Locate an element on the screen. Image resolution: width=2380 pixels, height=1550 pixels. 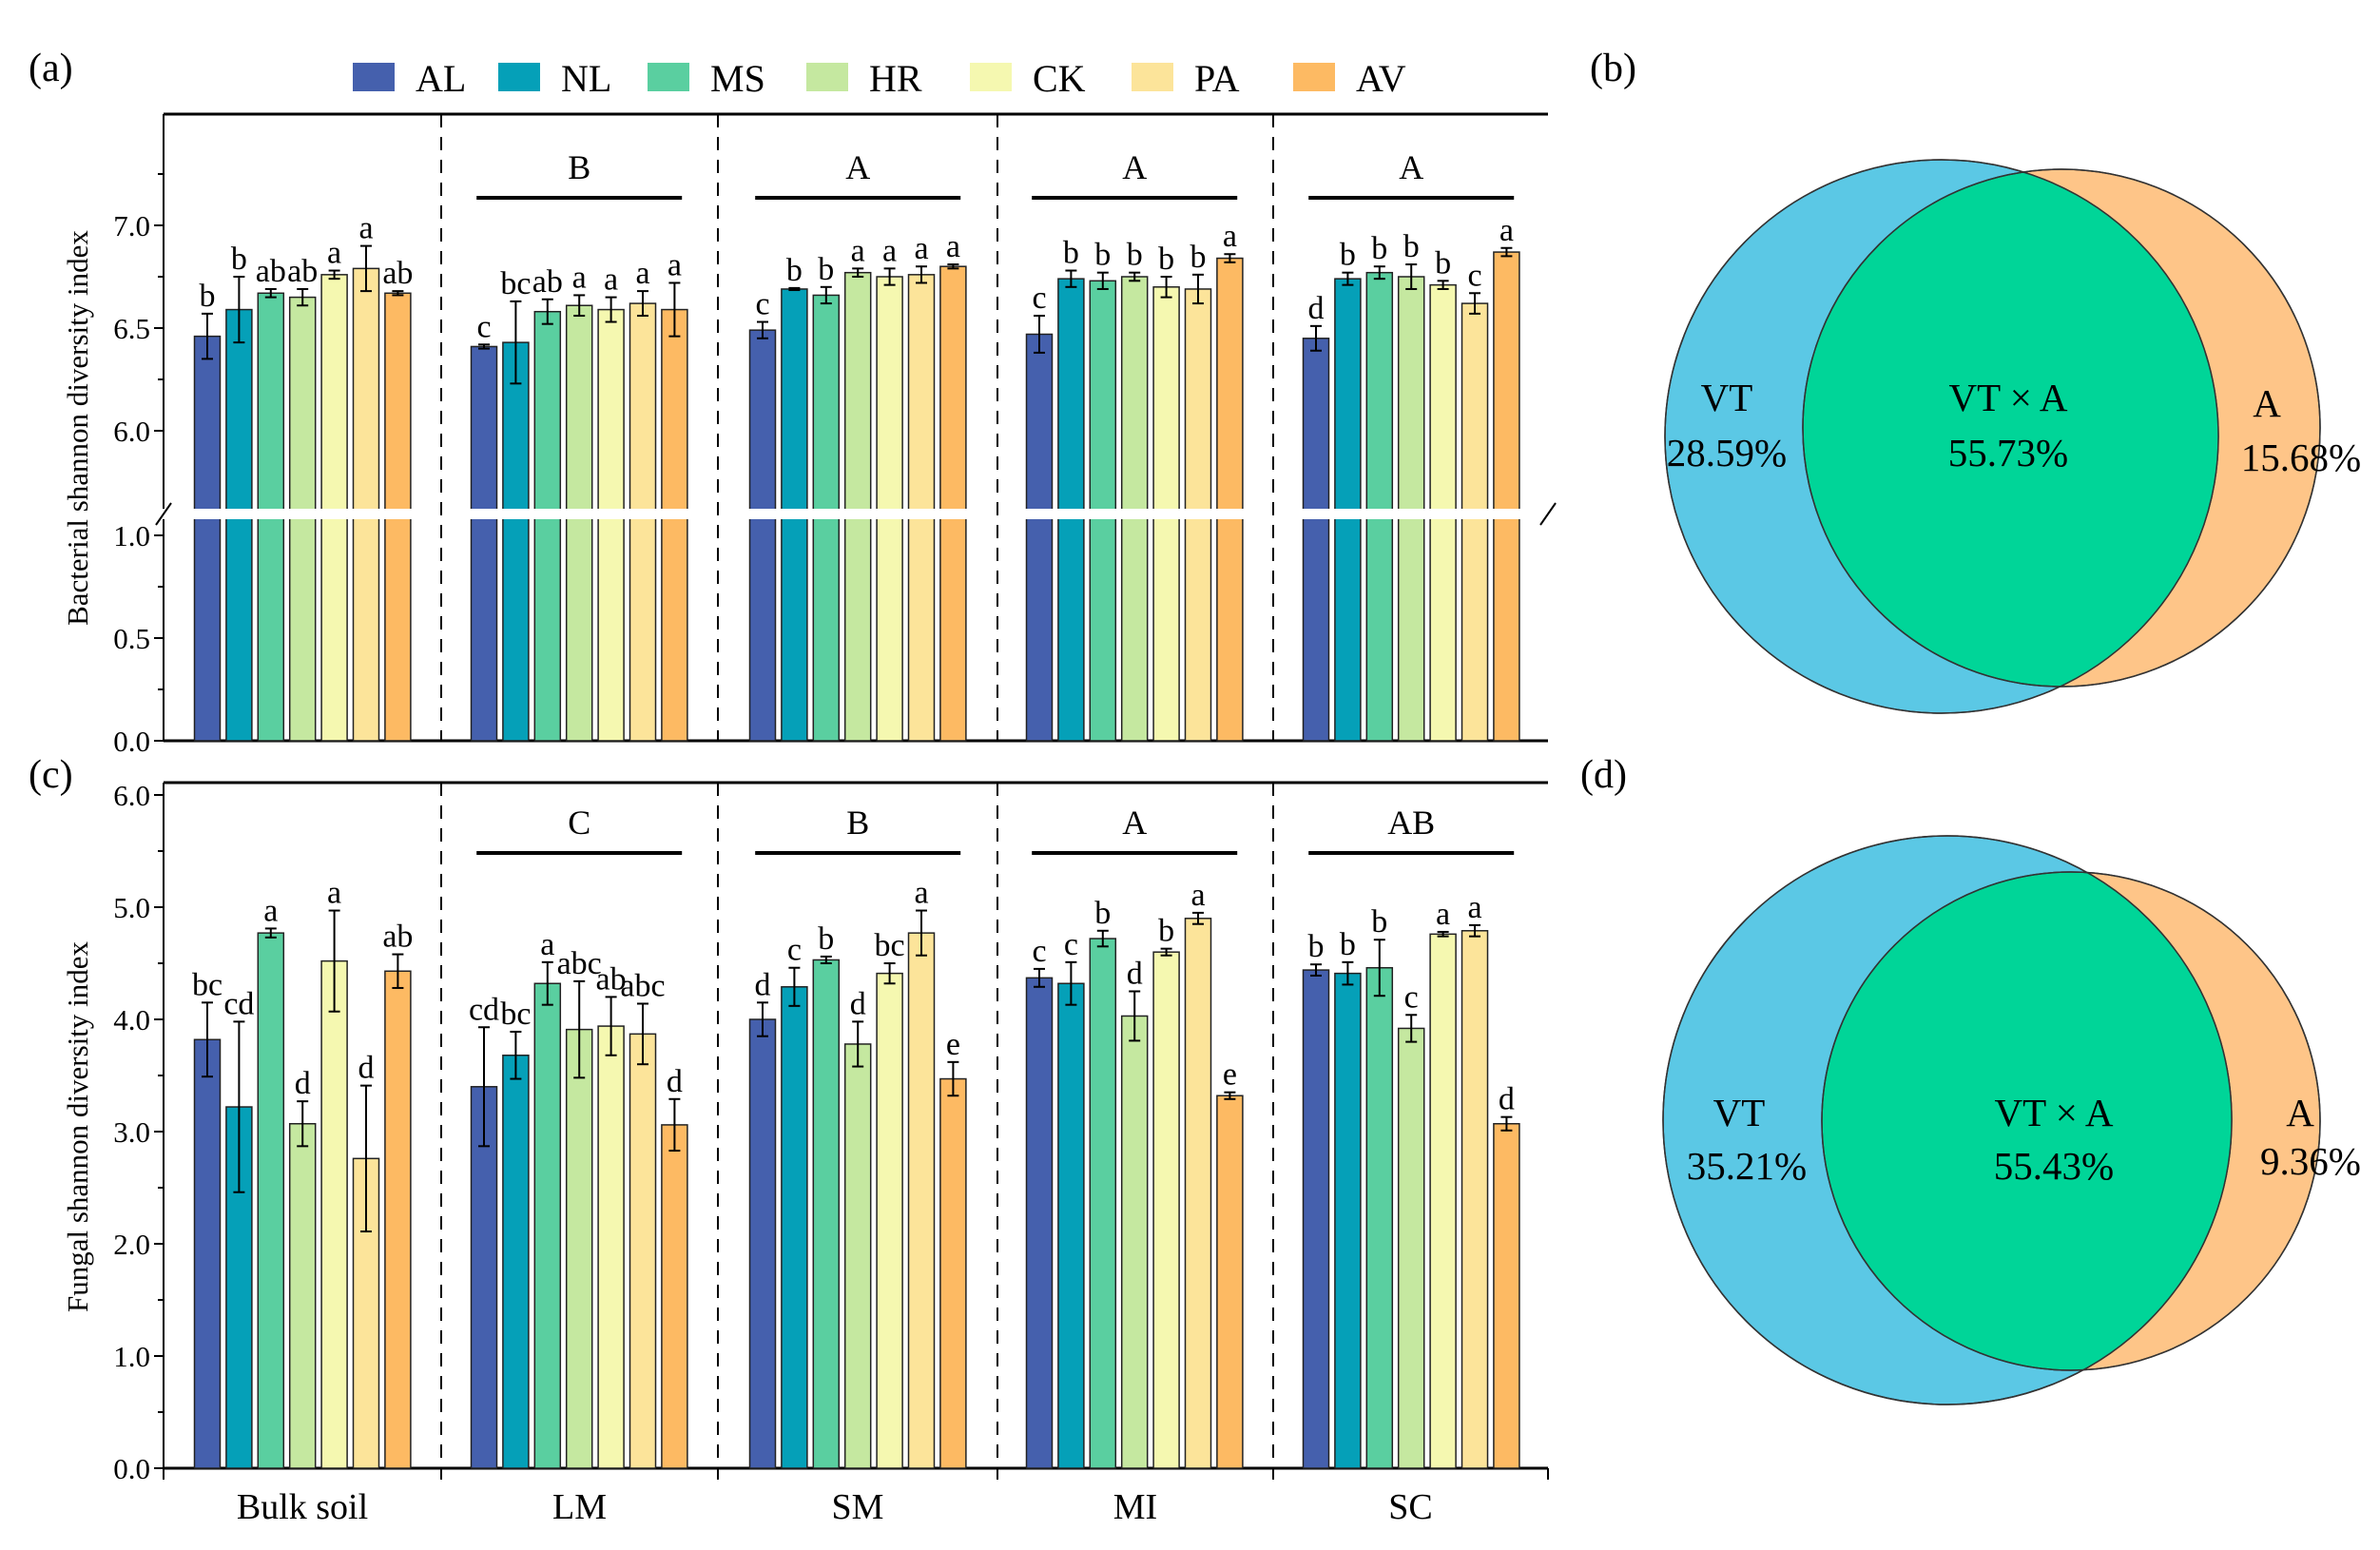
venn-set-label: VT × A is located at coordinates (2054, 1112).